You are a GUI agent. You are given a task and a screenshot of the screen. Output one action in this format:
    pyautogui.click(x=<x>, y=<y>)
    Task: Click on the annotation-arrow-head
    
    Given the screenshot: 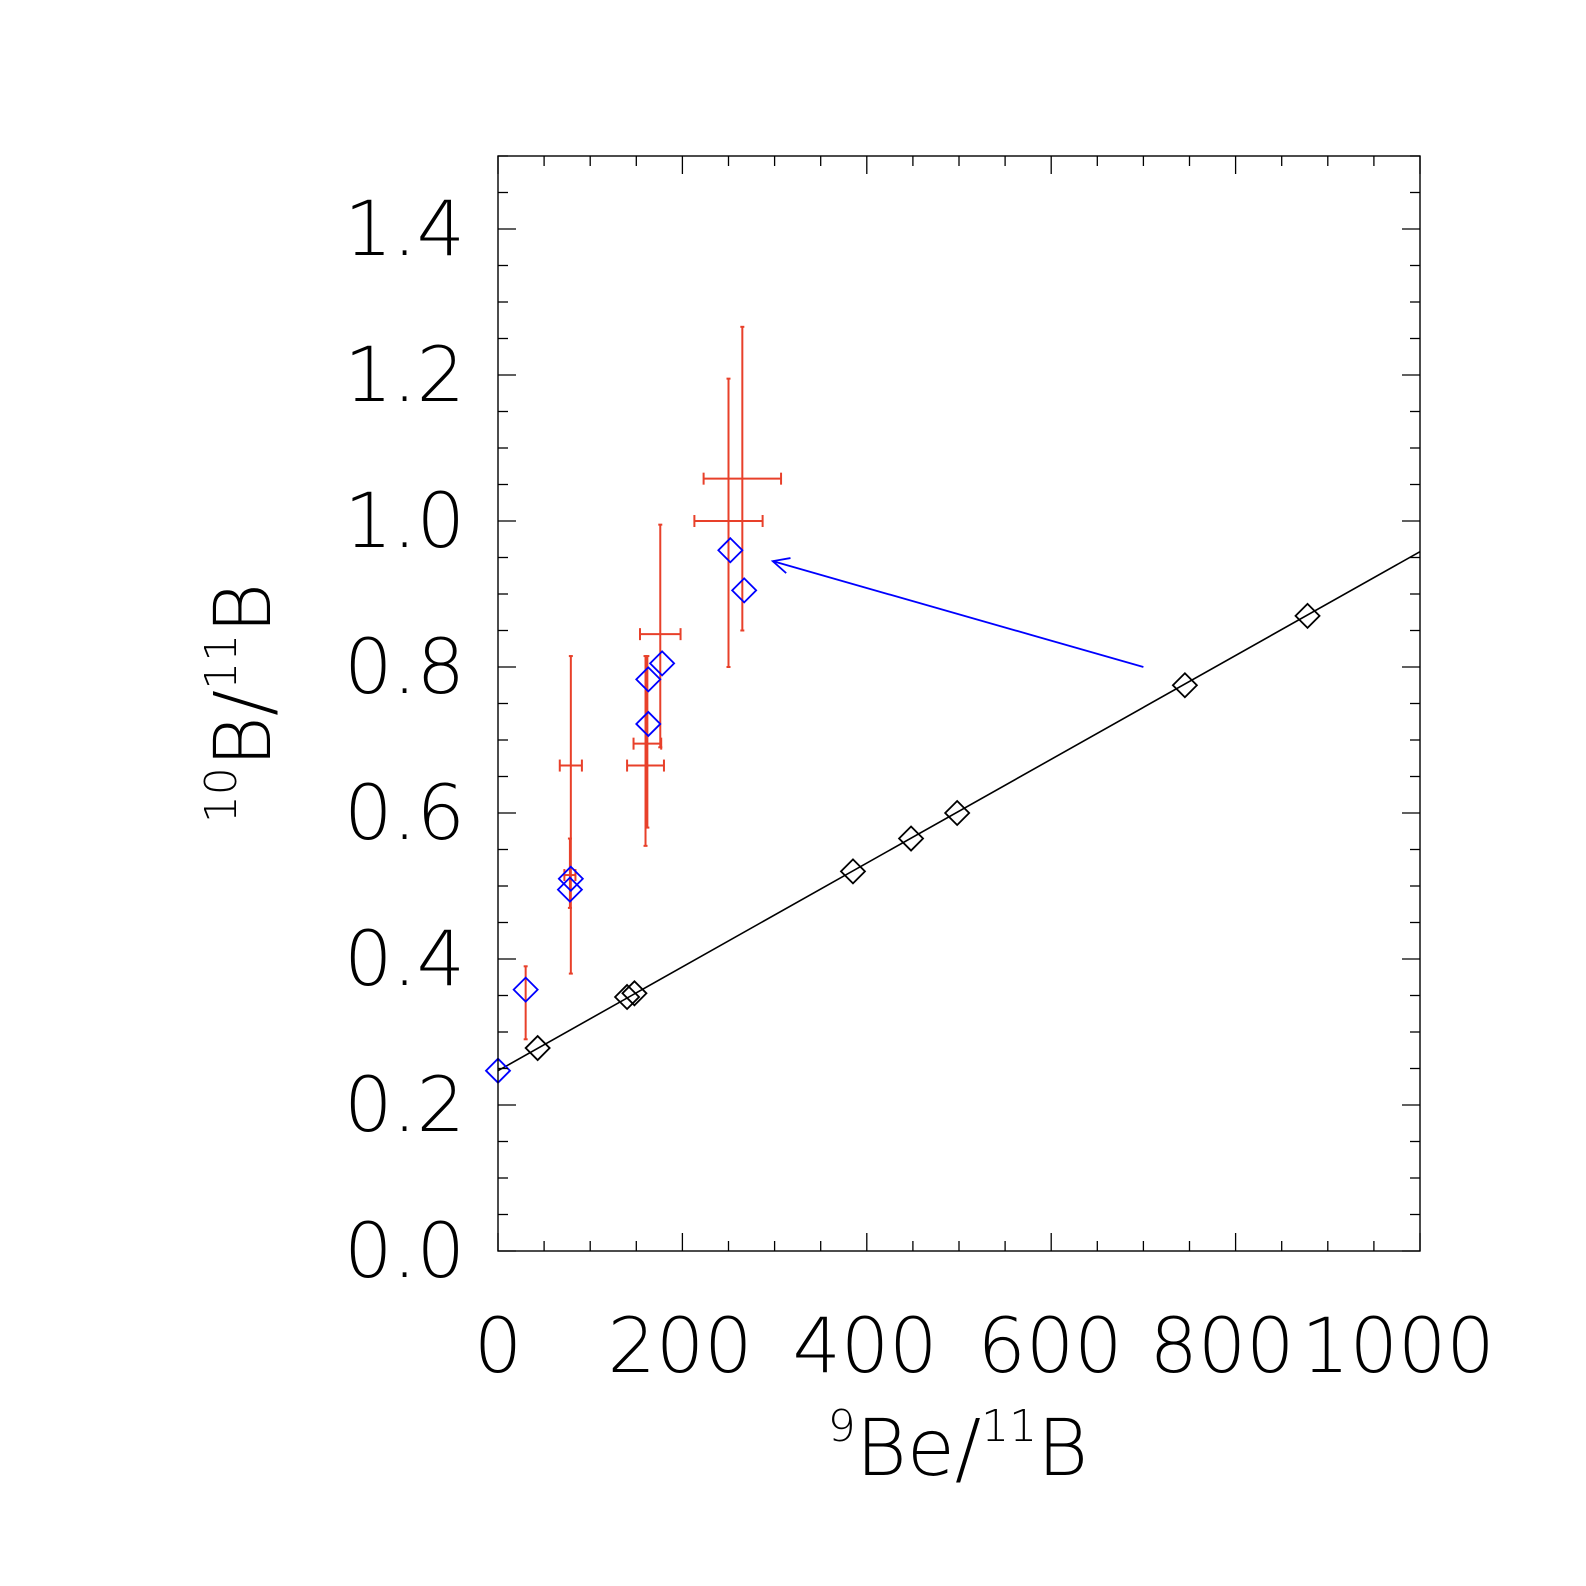 What is the action you would take?
    pyautogui.click(x=780, y=565)
    